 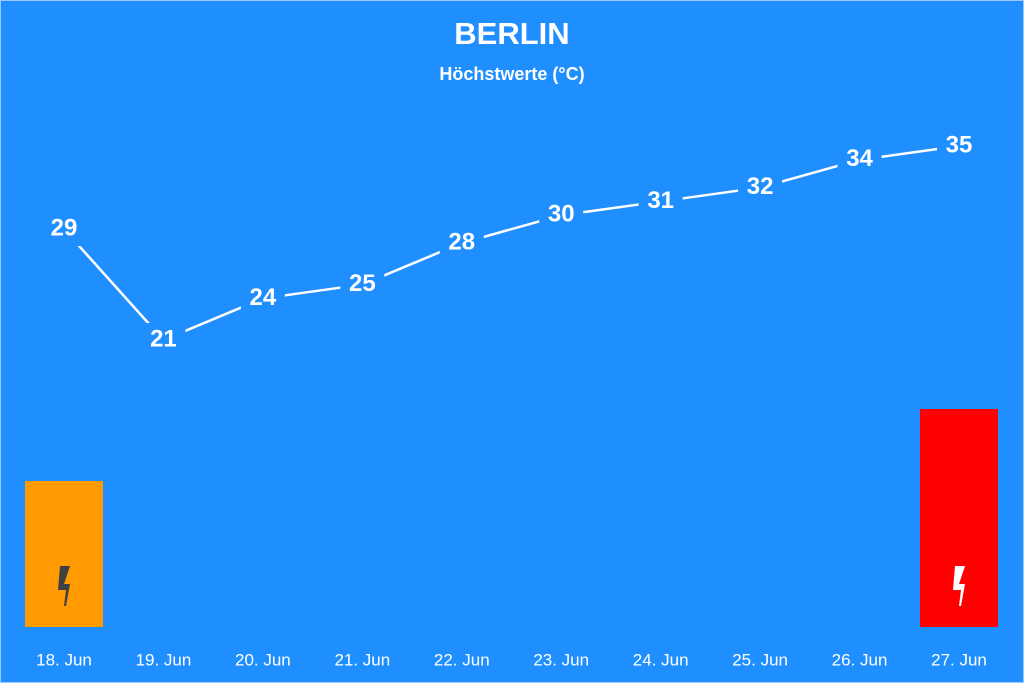 What do you see at coordinates (511, 33) in the screenshot?
I see `chart-title: BERLIN` at bounding box center [511, 33].